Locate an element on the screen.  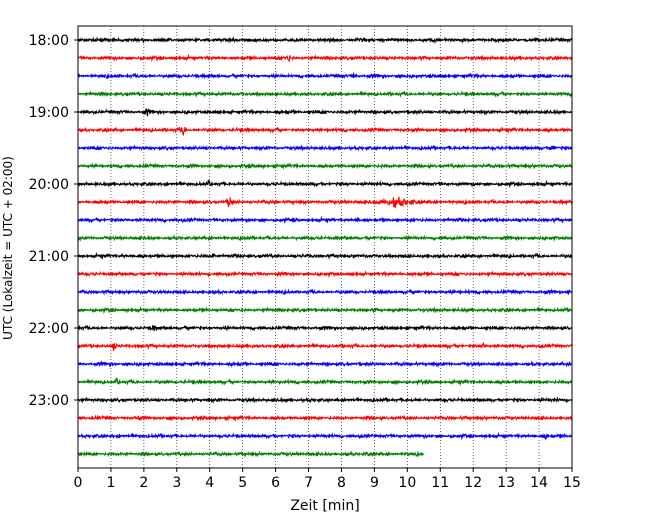
trace-row-1915 is located at coordinates (325, 131).